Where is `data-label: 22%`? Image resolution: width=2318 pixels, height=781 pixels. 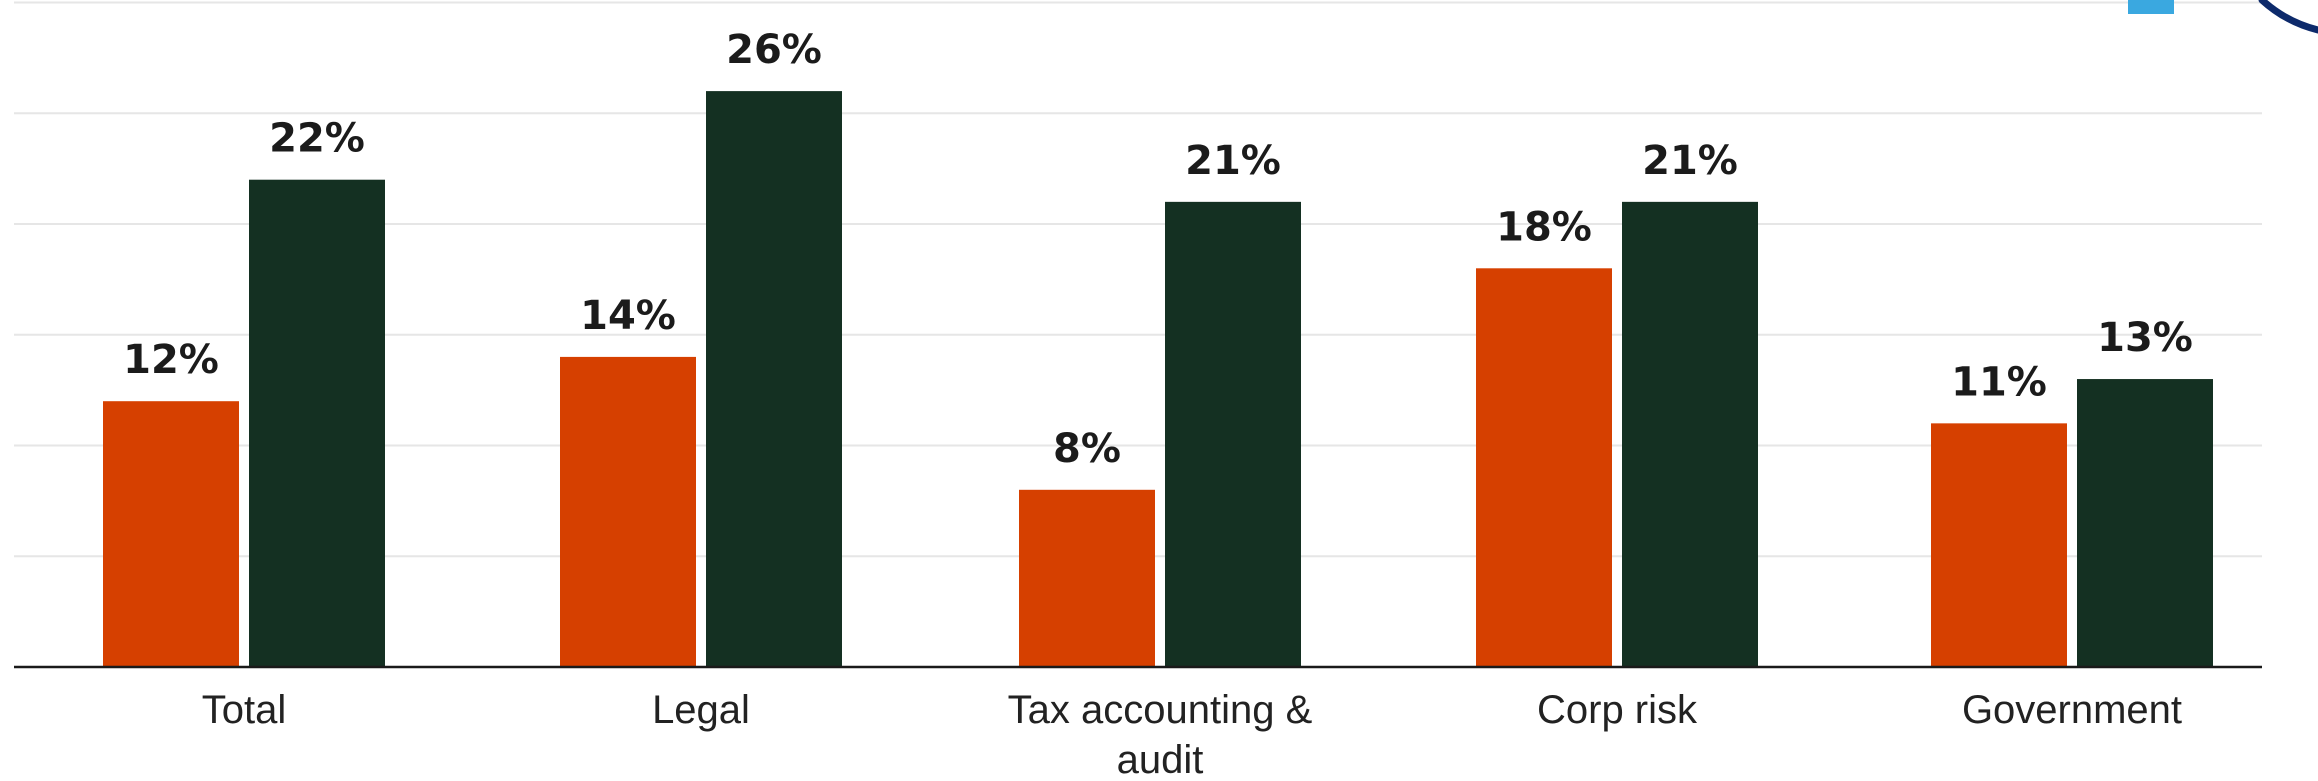
data-label: 22% is located at coordinates (317, 139).